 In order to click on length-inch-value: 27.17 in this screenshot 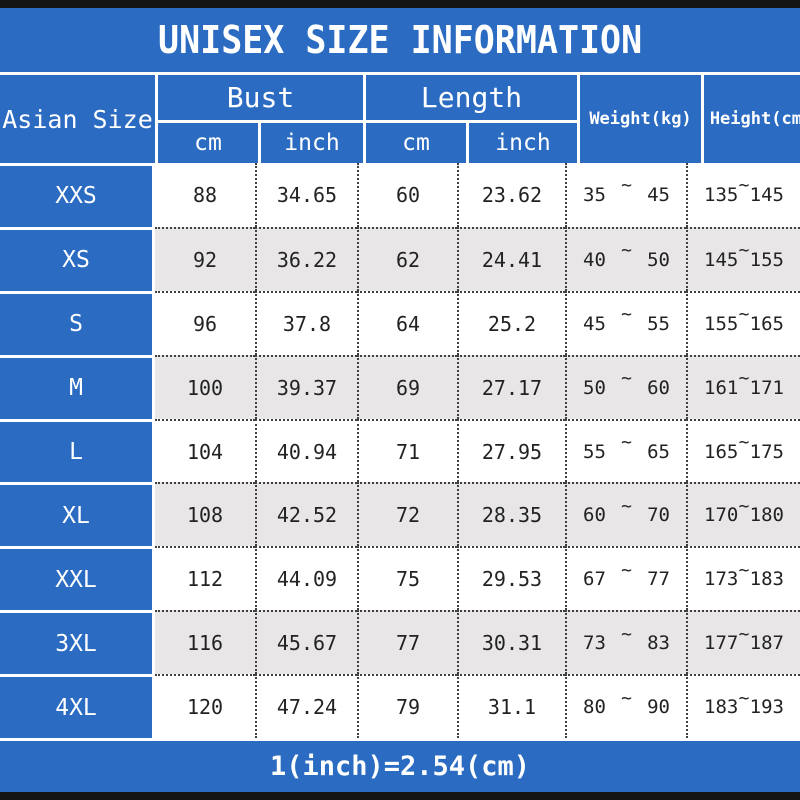, I will do `click(511, 386)`.